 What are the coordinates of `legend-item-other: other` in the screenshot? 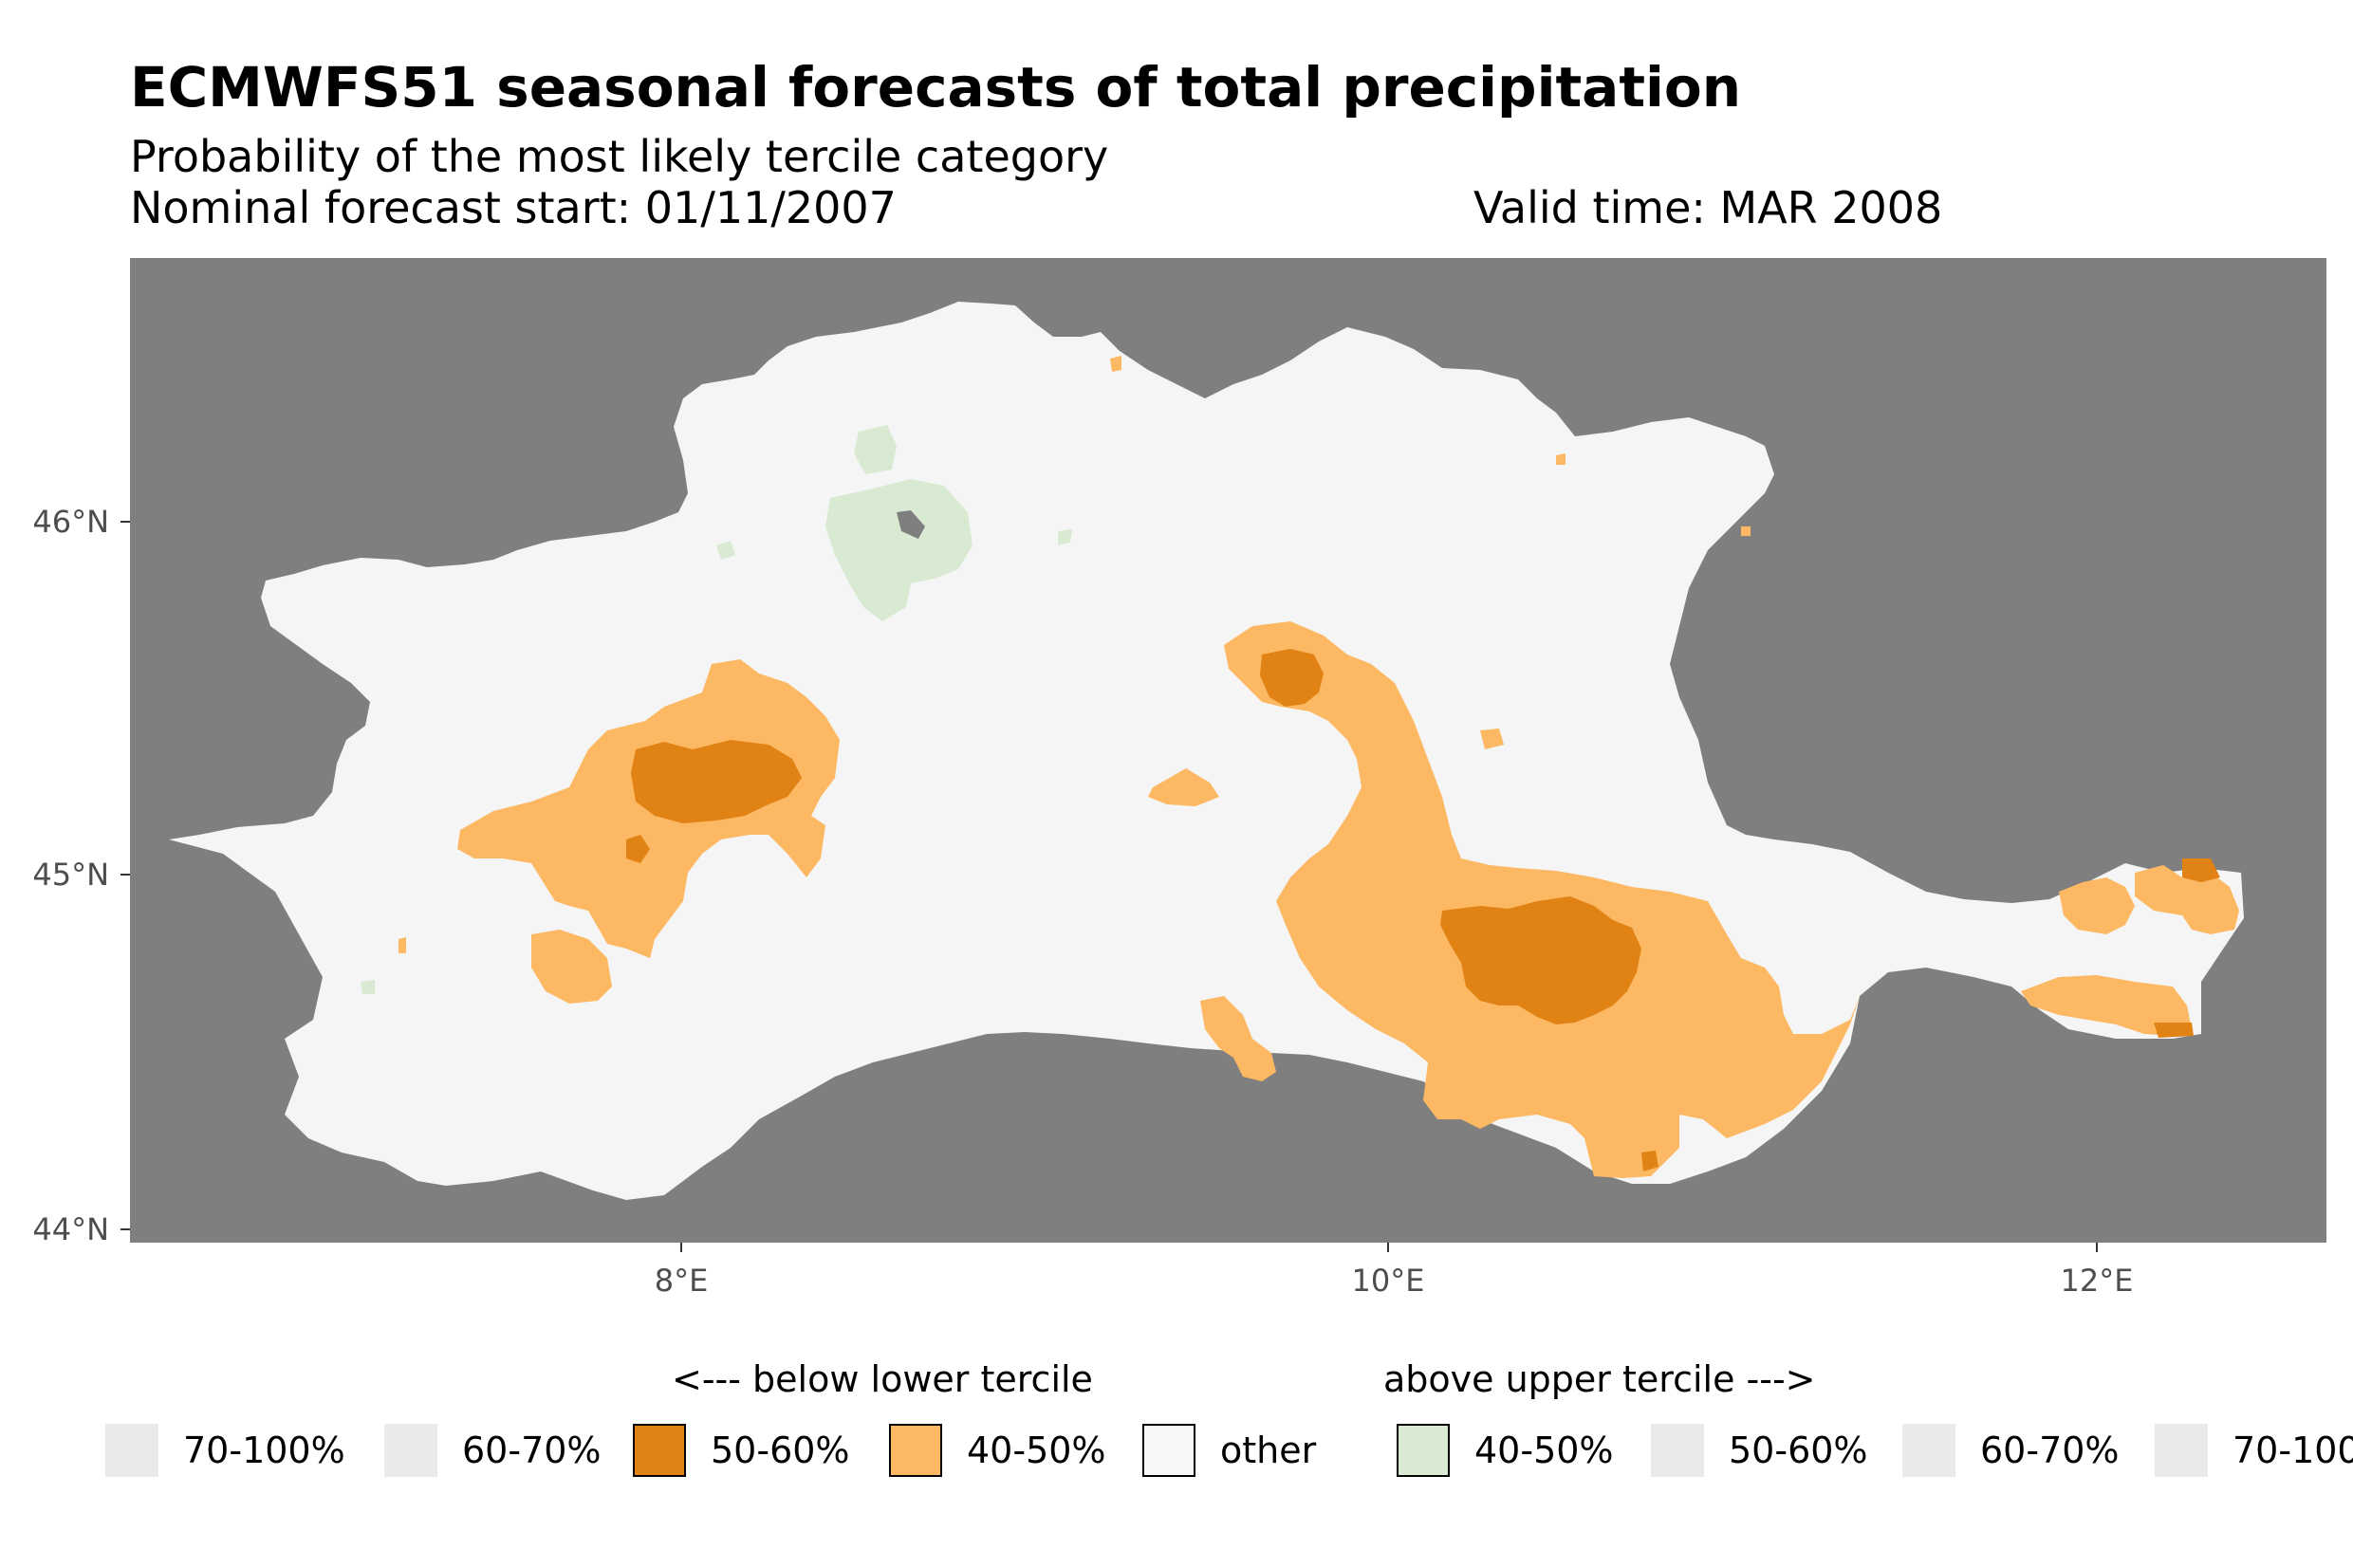 It's located at (1229, 1451).